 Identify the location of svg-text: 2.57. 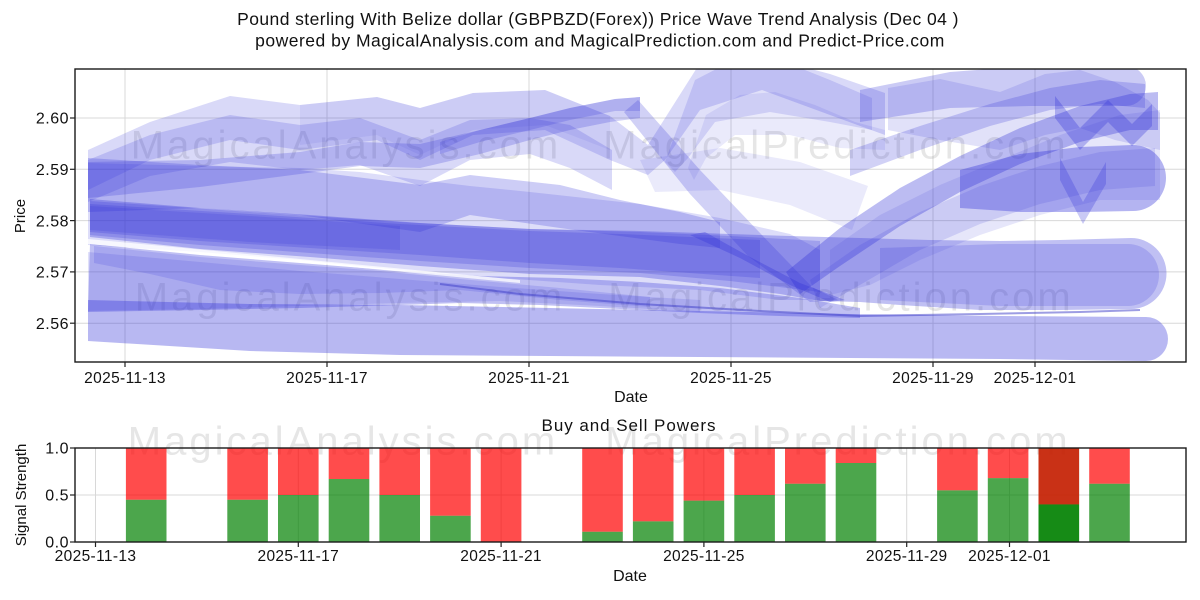
(52, 273).